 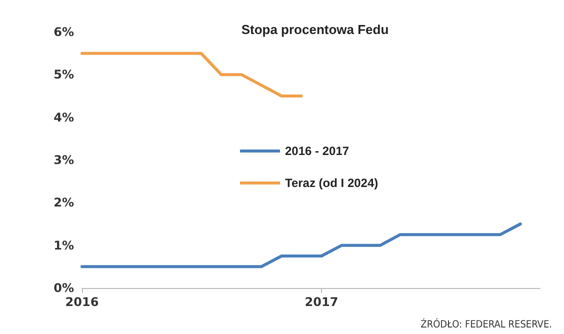 What do you see at coordinates (64, 245) in the screenshot?
I see `y-tick-label: 1%` at bounding box center [64, 245].